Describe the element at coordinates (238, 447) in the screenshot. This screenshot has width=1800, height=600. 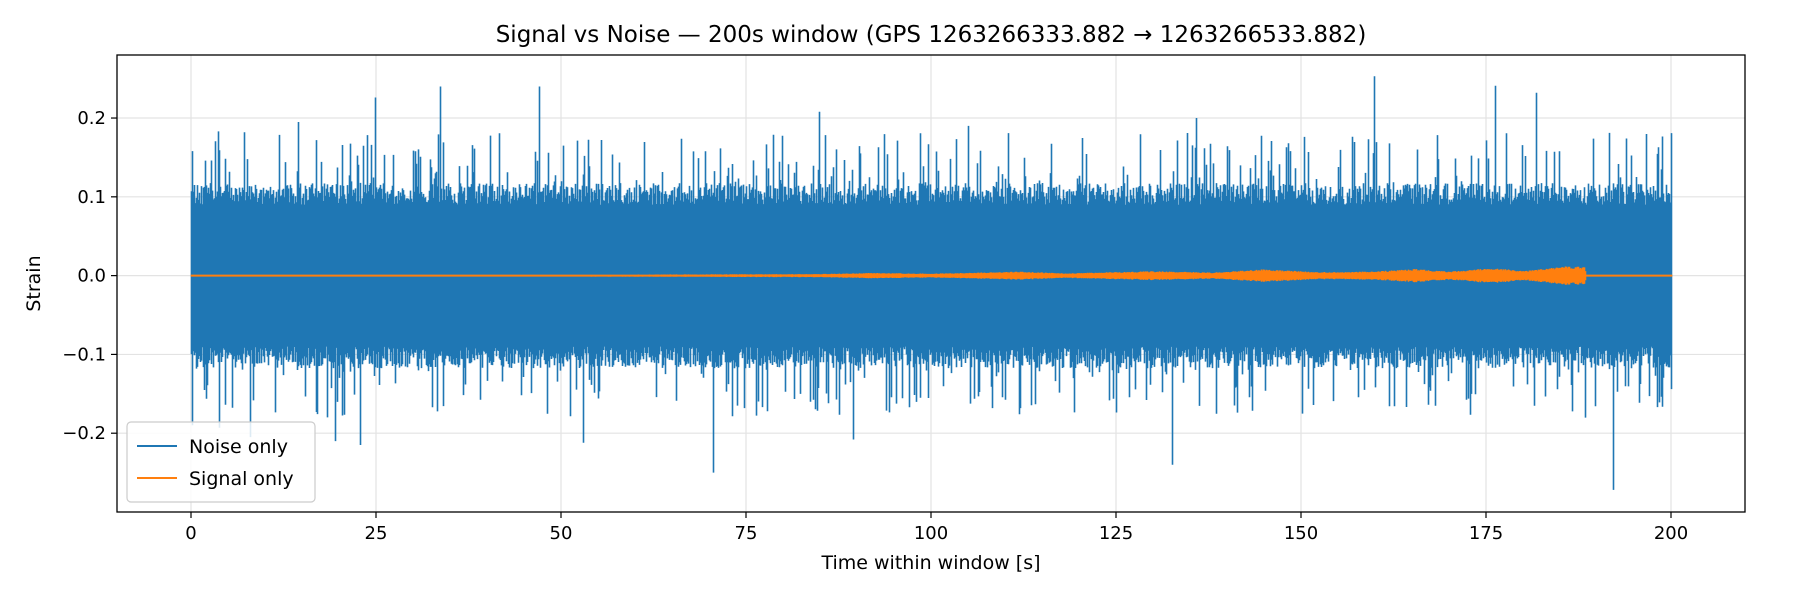
I see `legend-label-noise: Noise only` at that location.